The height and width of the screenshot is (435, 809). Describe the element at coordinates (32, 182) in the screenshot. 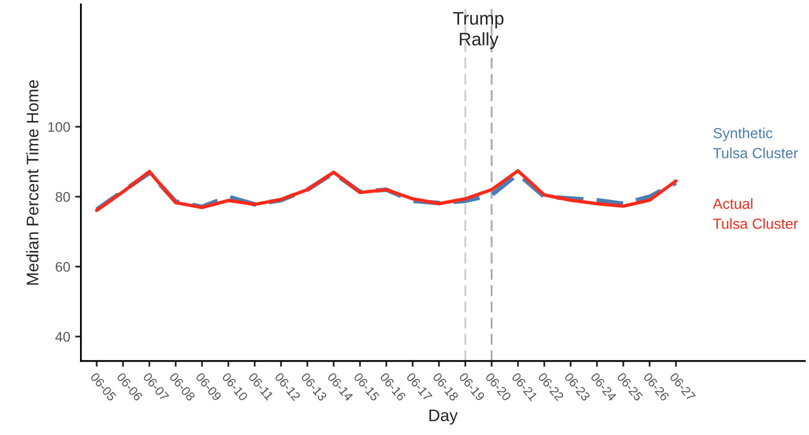

I see `y-axis-title: Median Percent Time Home` at that location.